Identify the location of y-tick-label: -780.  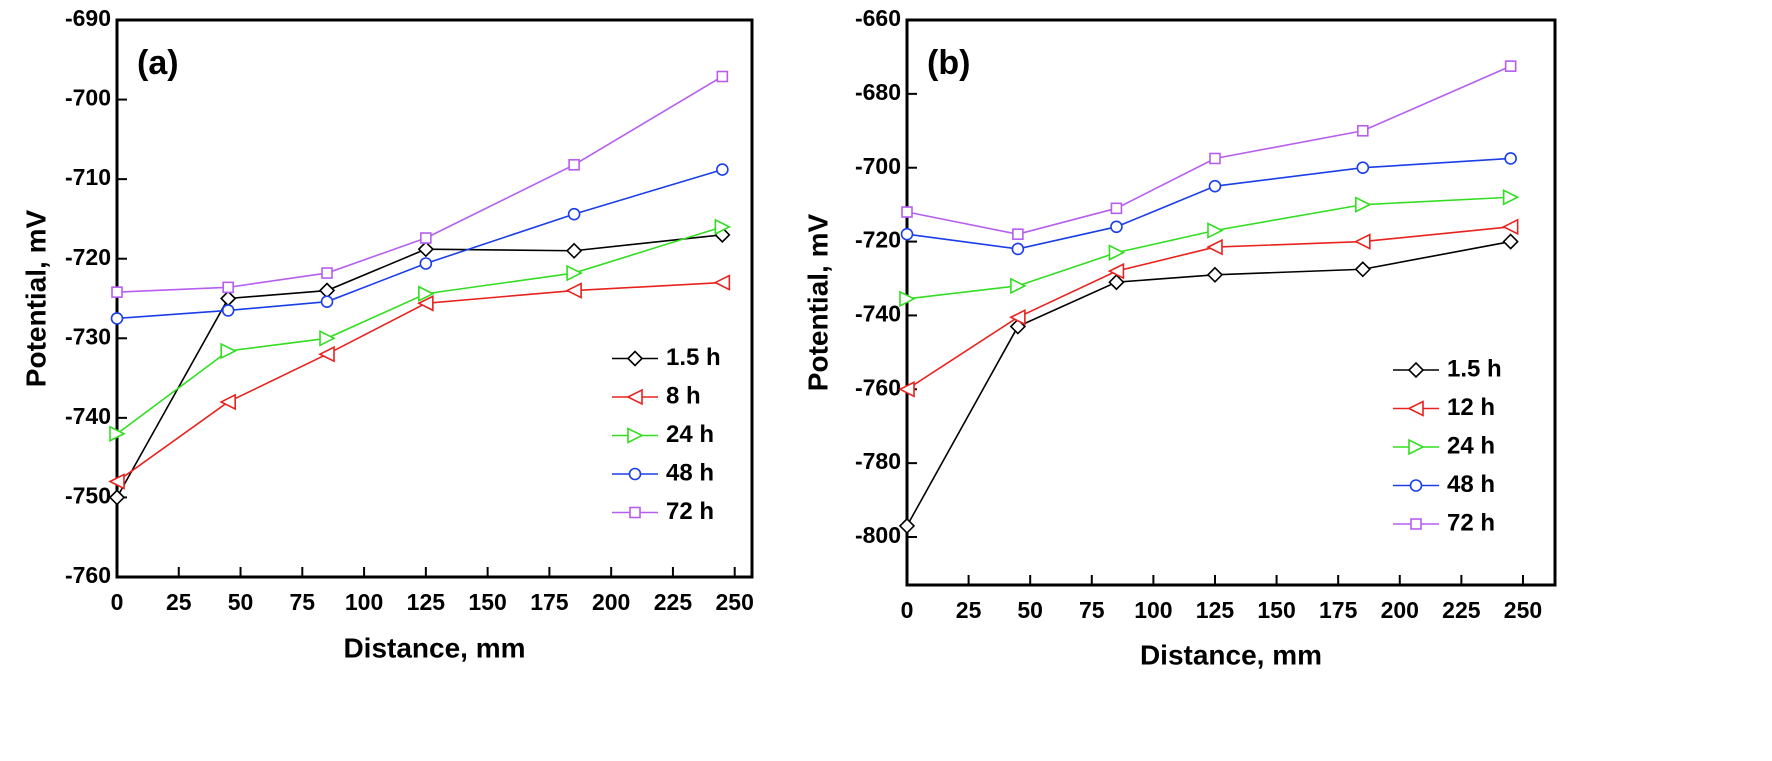
(878, 461).